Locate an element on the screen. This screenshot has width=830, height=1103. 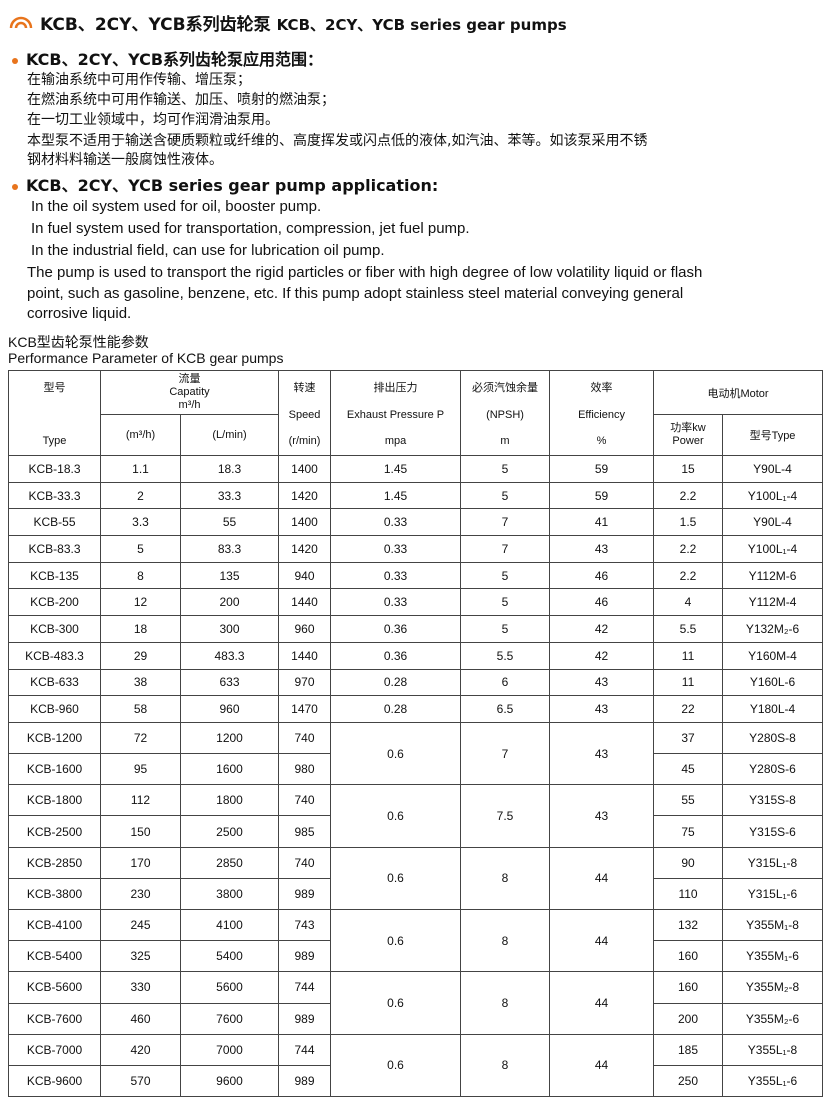
table-row: KCB-1600 95 1600 980 45 Y280S-6 is located at coordinates (416, 769).